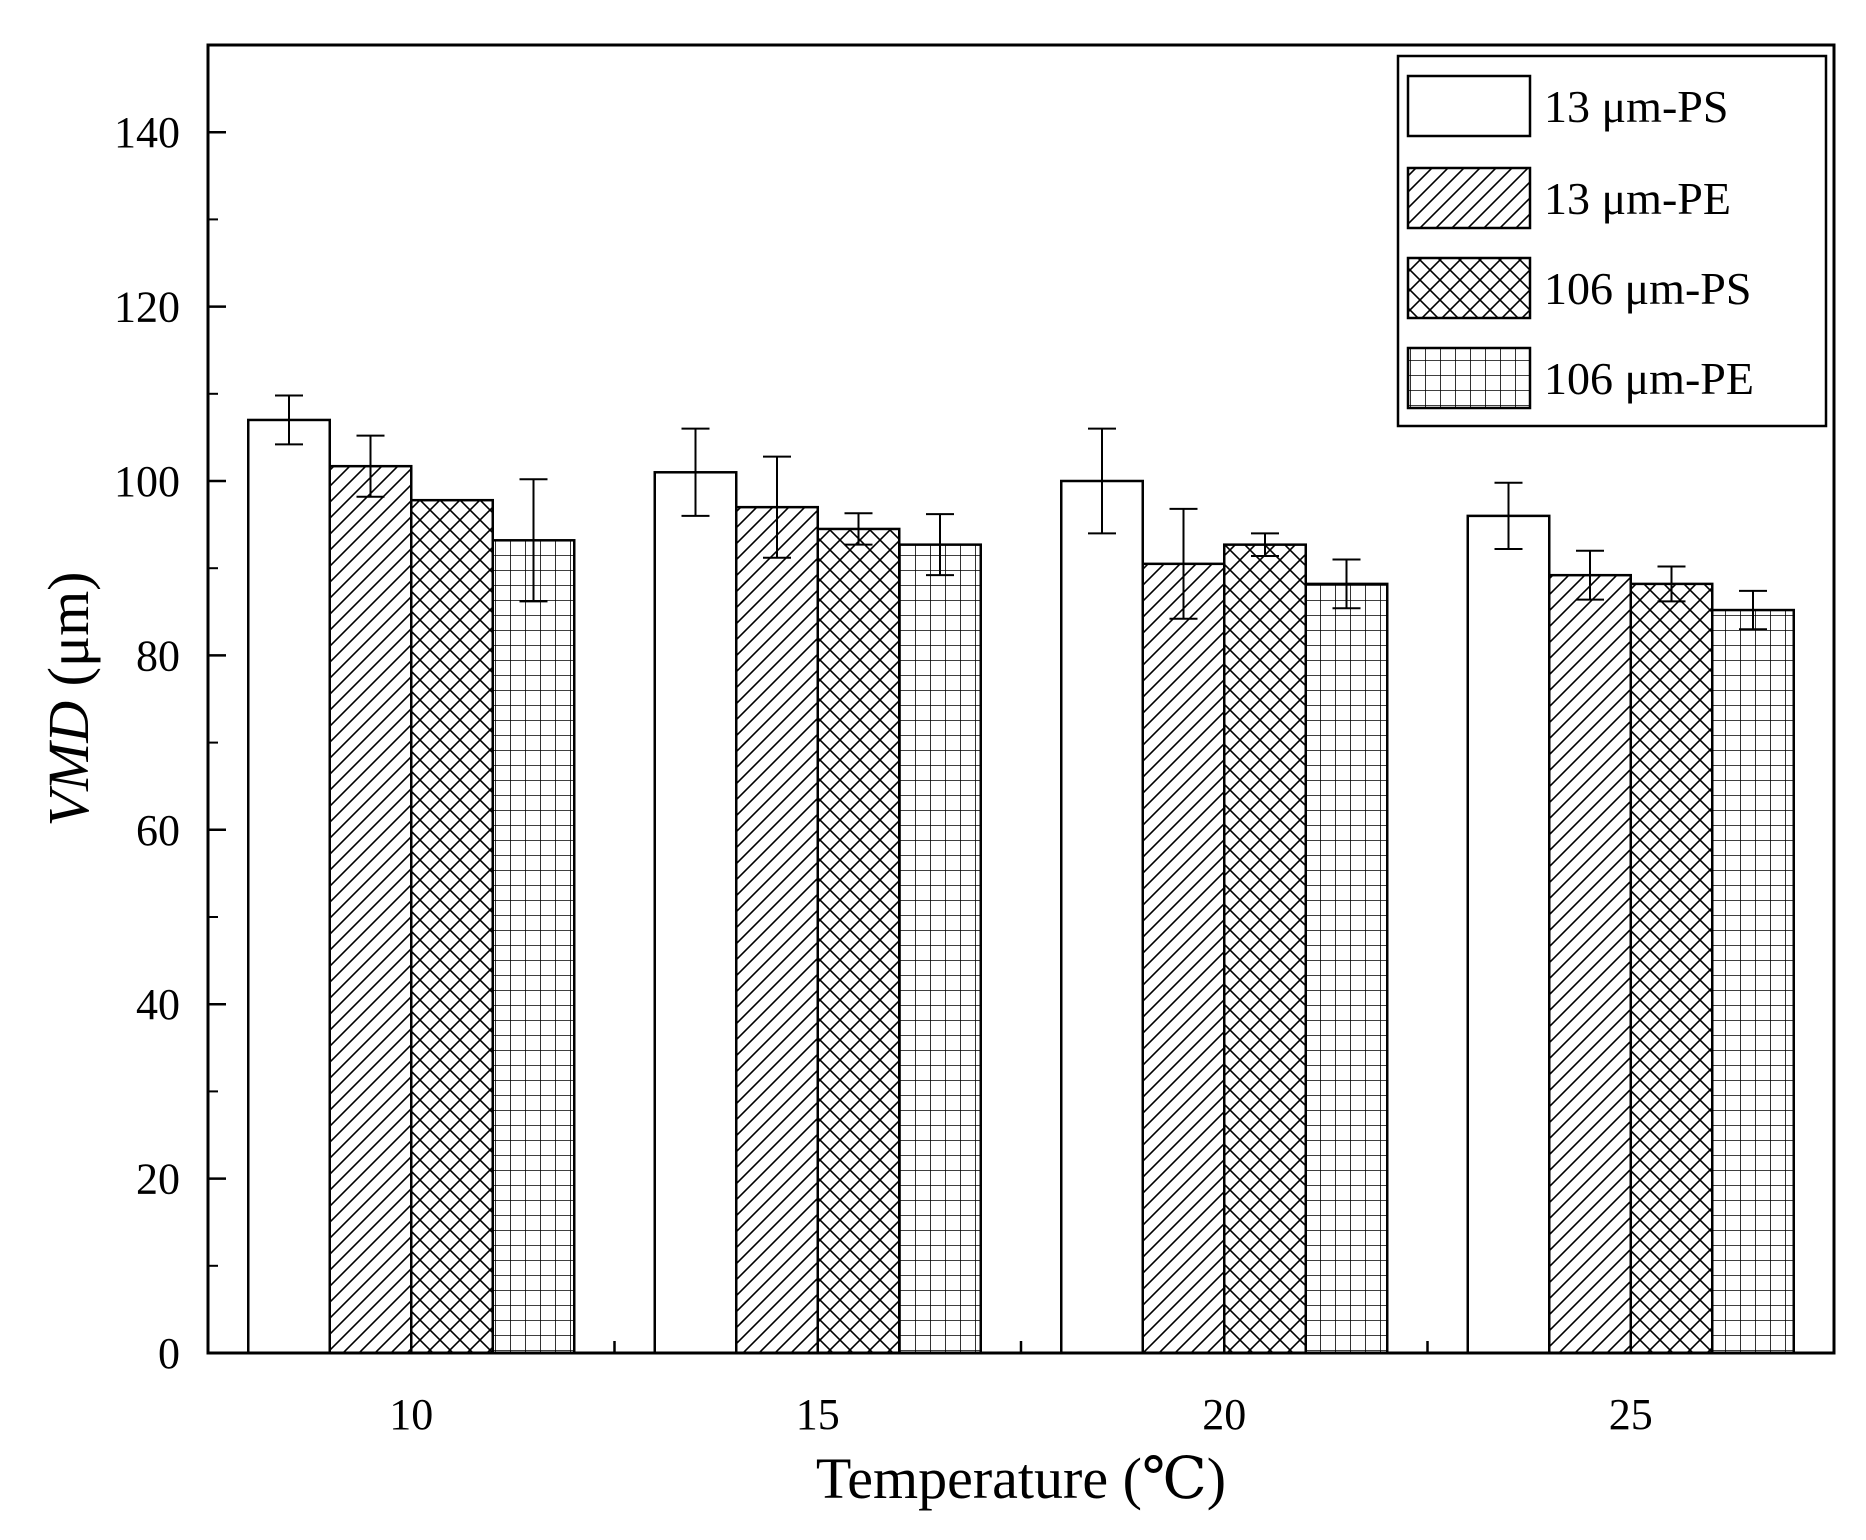  What do you see at coordinates (158, 655) in the screenshot?
I see `y-tick-label: 80` at bounding box center [158, 655].